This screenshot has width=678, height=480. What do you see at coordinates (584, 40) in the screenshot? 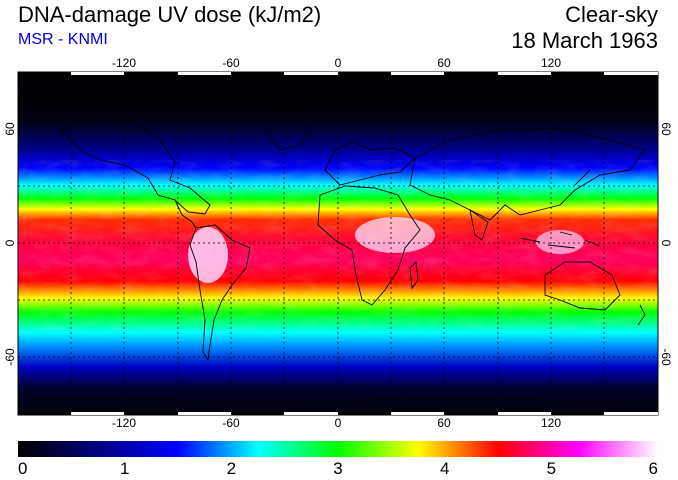
I see `date-label: 18 March 1963` at bounding box center [584, 40].